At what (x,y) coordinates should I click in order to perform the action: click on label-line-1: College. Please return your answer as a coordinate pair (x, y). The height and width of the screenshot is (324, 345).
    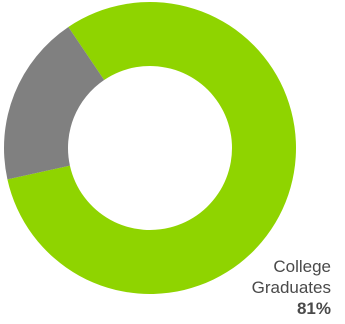
    Looking at the image, I should click on (302, 266).